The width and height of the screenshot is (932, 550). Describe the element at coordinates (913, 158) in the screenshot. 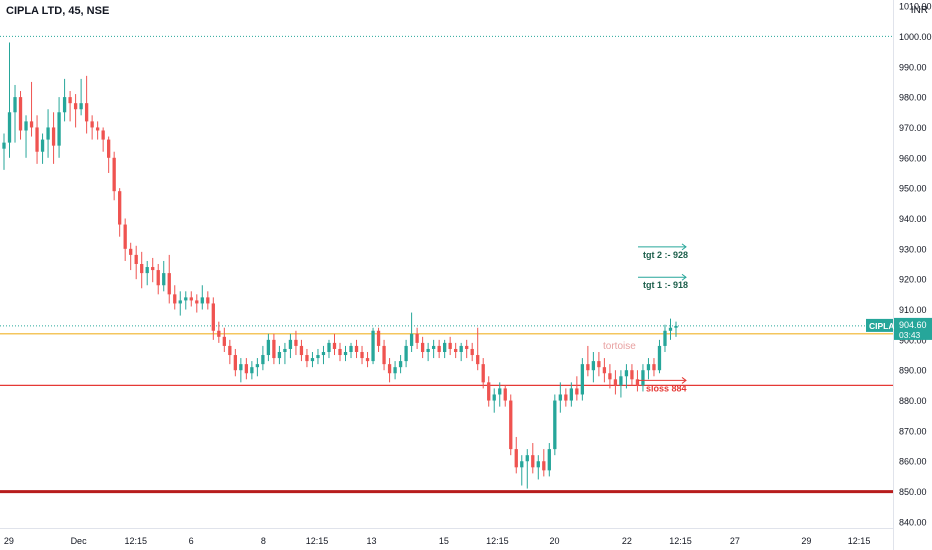

I see `price-tick-label: 960.00` at that location.